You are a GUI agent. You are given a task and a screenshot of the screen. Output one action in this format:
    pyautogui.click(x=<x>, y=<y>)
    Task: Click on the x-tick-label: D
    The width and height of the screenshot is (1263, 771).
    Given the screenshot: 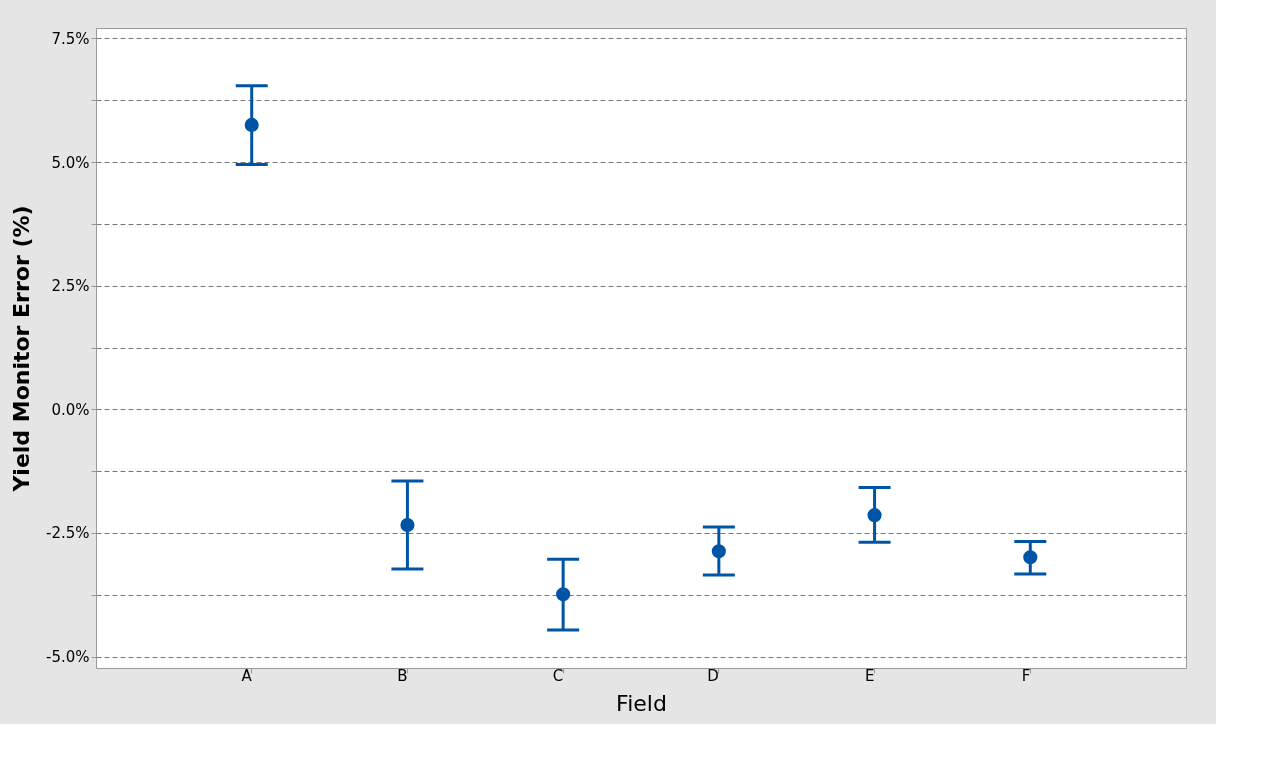 What is the action you would take?
    pyautogui.click(x=713, y=675)
    